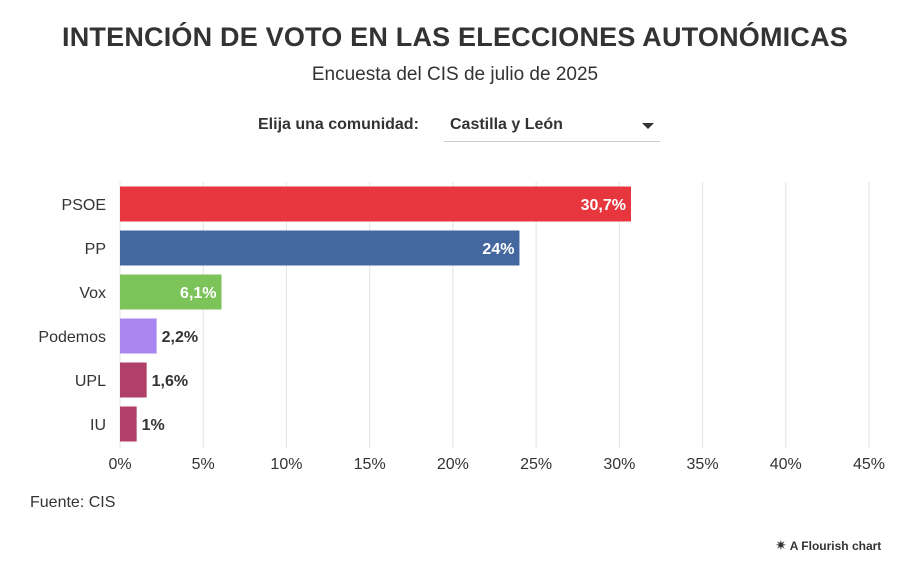 The width and height of the screenshot is (910, 562). Describe the element at coordinates (198, 293) in the screenshot. I see `value-label: 6,1%` at that location.